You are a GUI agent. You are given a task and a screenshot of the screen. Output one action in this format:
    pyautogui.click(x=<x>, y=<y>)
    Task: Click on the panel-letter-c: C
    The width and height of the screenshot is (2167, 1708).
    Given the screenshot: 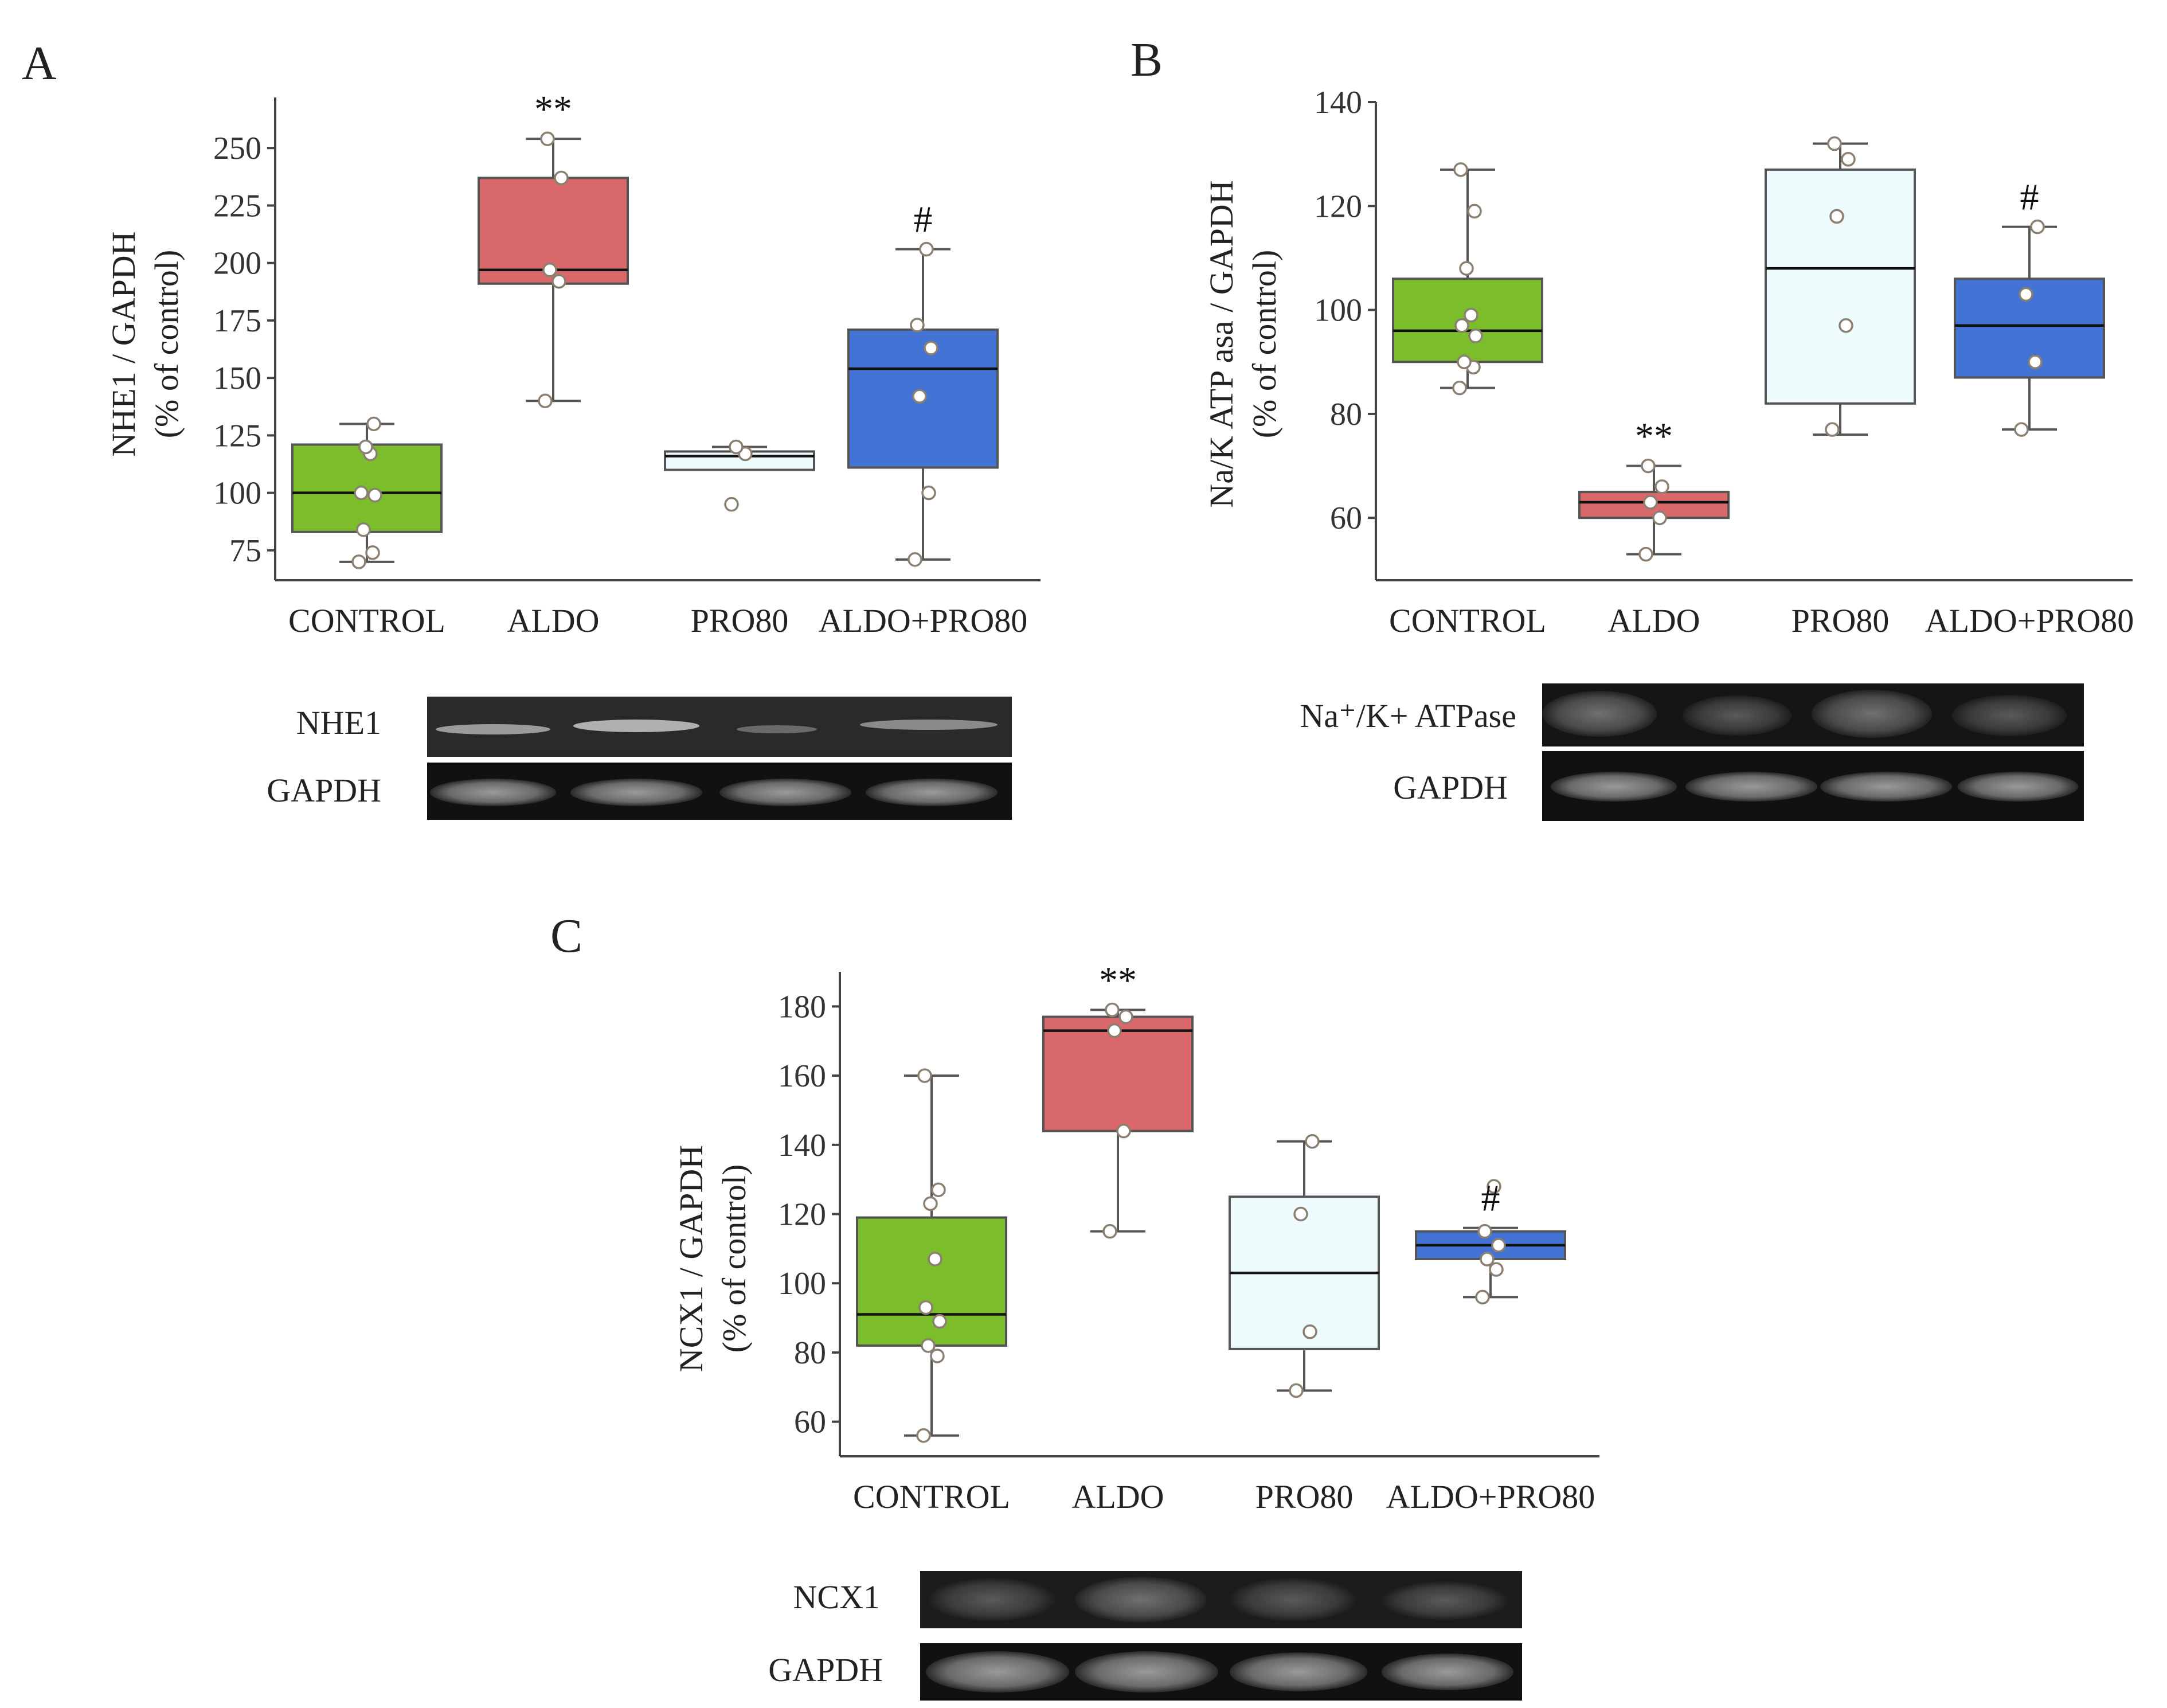 What is the action you would take?
    pyautogui.click(x=566, y=936)
    